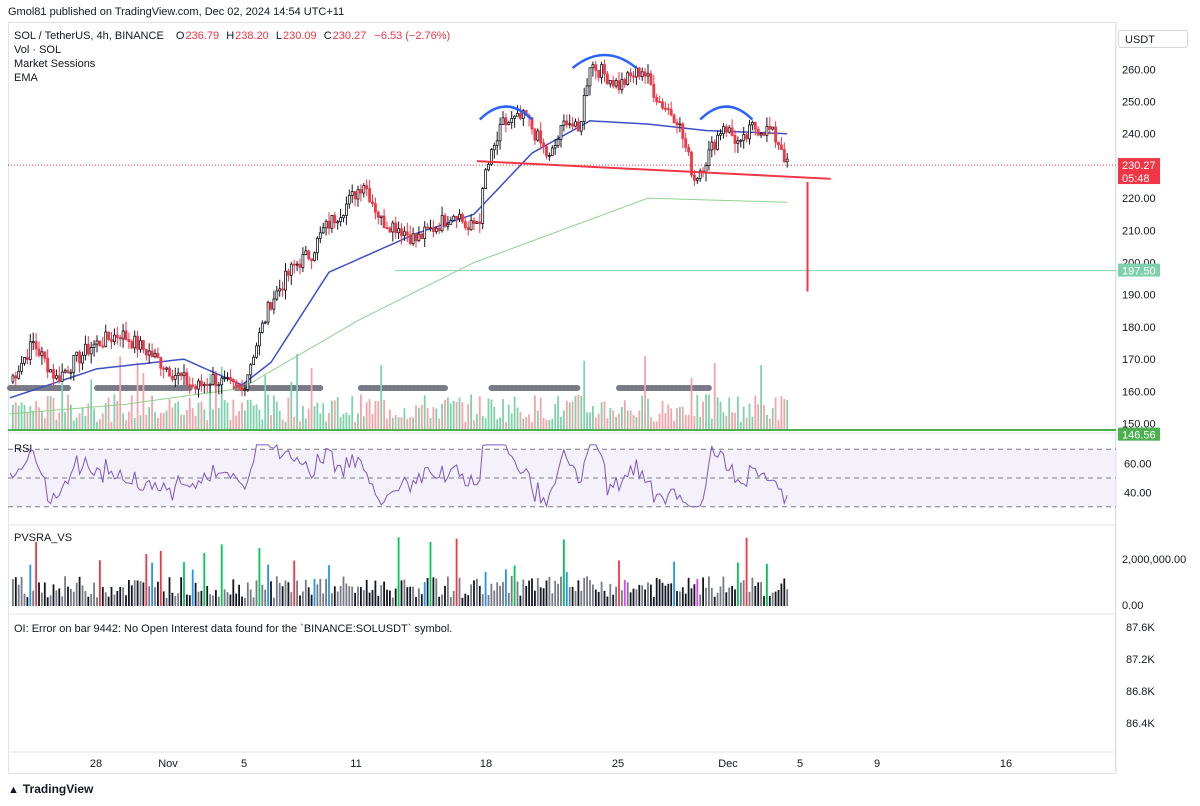 The image size is (1200, 806). Describe the element at coordinates (55, 64) in the screenshot. I see `legend-sessions: Market Sessions` at that location.